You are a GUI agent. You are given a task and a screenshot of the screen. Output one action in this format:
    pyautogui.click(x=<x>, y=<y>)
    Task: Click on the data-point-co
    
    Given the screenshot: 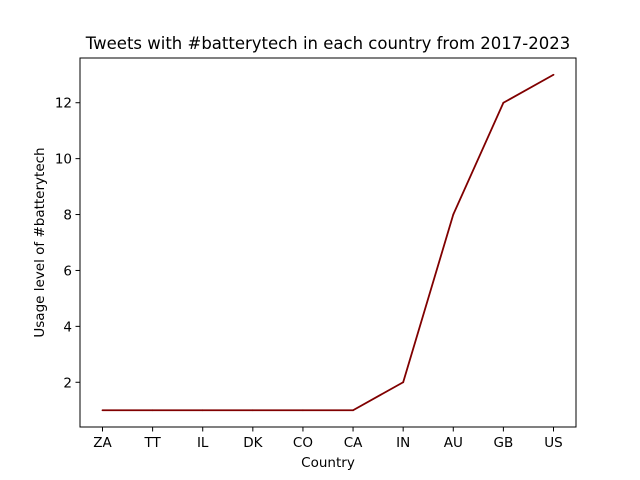 What is the action you would take?
    pyautogui.click(x=303, y=410)
    